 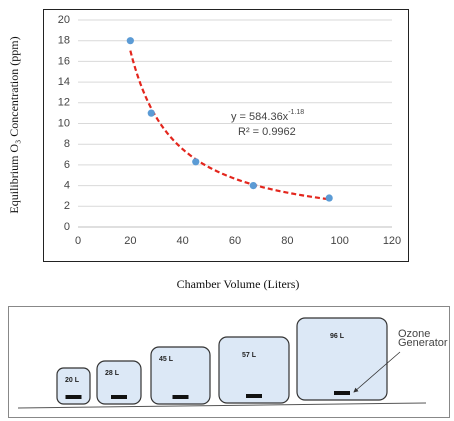 I want to click on r-squared: R² = 0.9962, so click(x=267, y=132).